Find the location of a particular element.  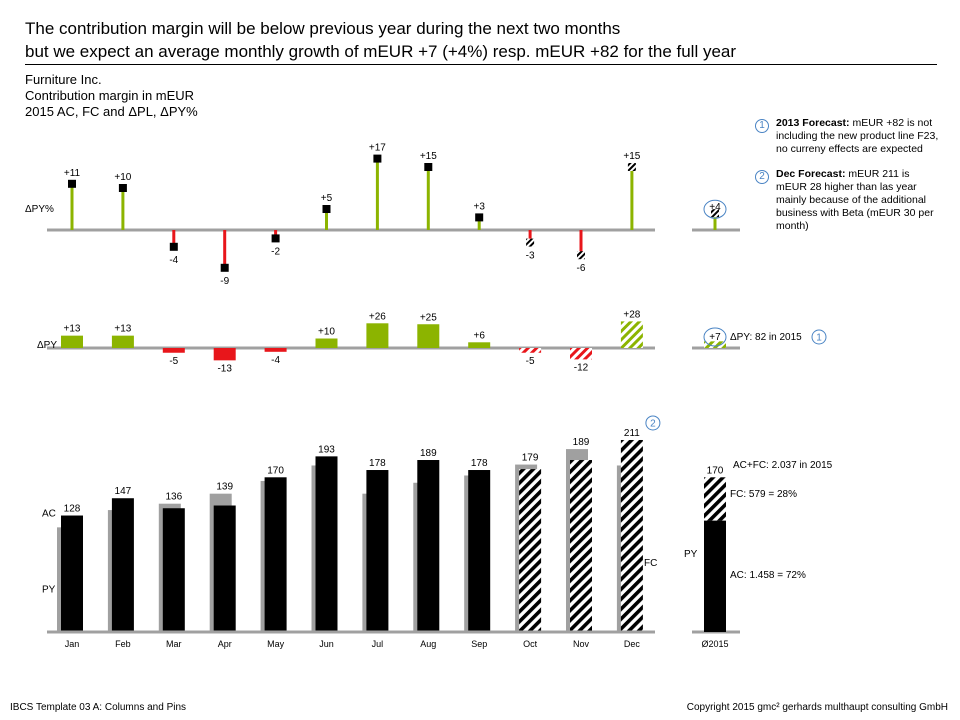

value-label-mar: 136 is located at coordinates (173, 497).